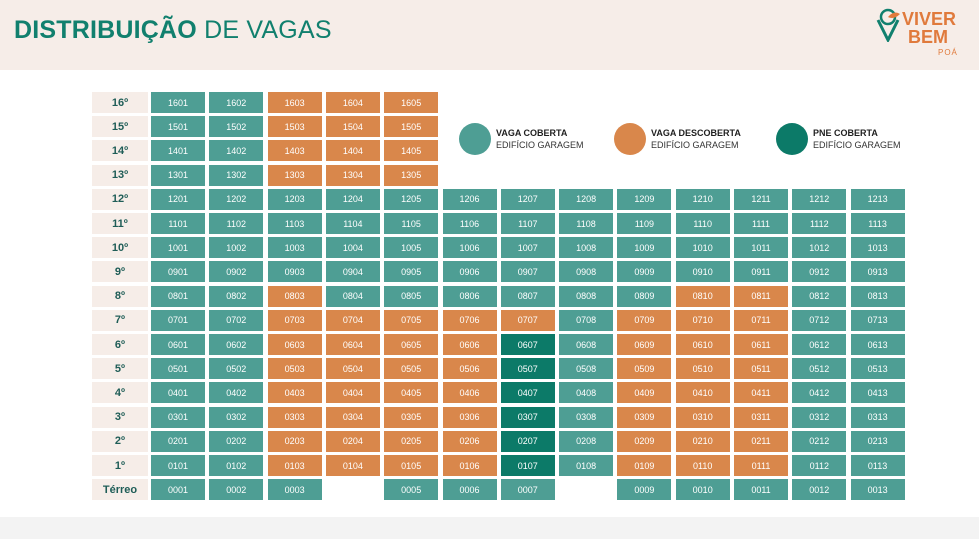 The height and width of the screenshot is (539, 979). I want to click on floor-label: 6º, so click(120, 344).